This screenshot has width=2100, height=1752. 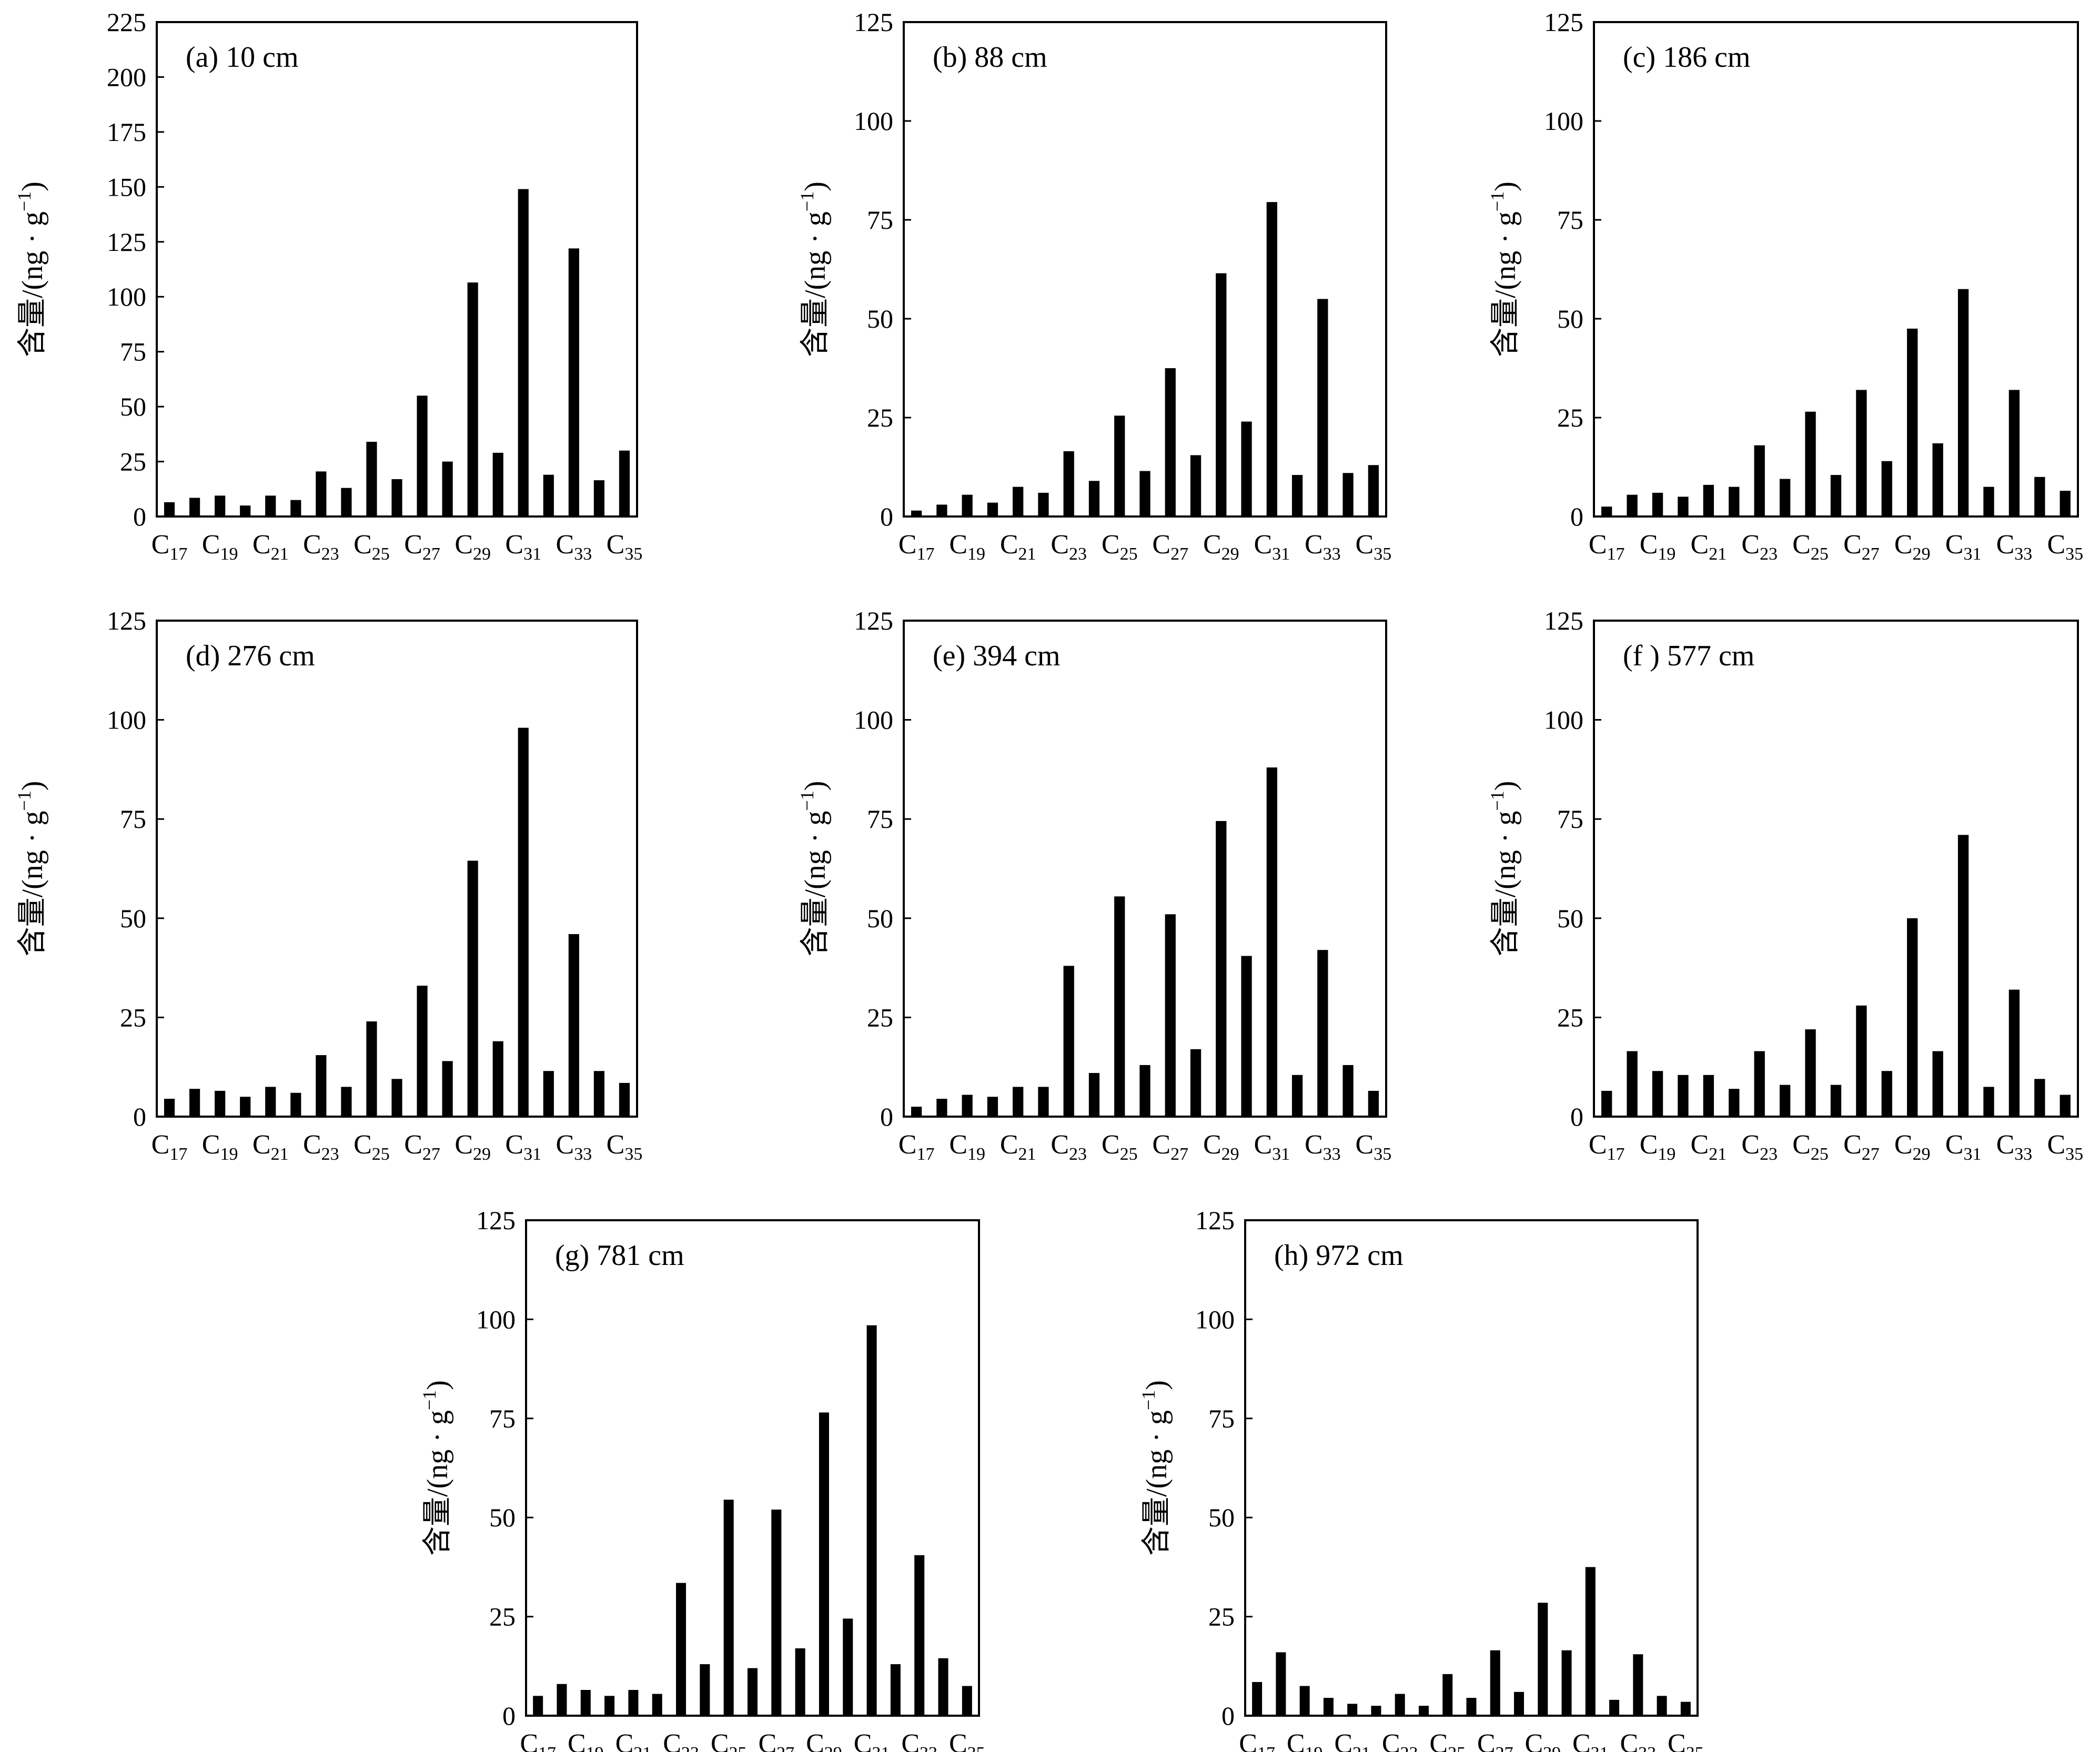 What do you see at coordinates (1633, 505) in the screenshot?
I see `bar-C18` at bounding box center [1633, 505].